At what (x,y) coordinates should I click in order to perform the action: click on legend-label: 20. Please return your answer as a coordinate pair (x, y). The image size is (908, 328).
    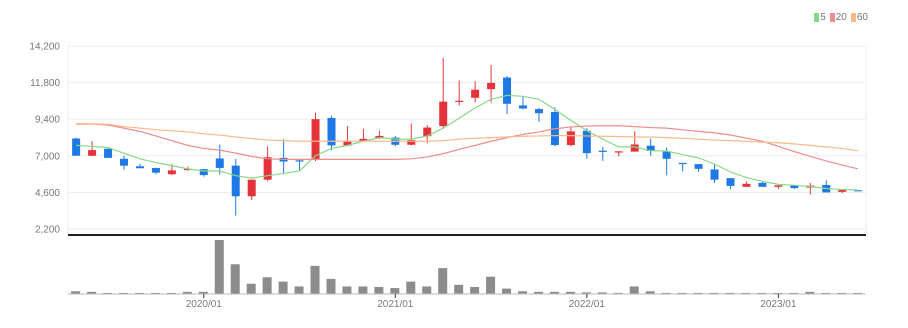
    Looking at the image, I should click on (841, 17).